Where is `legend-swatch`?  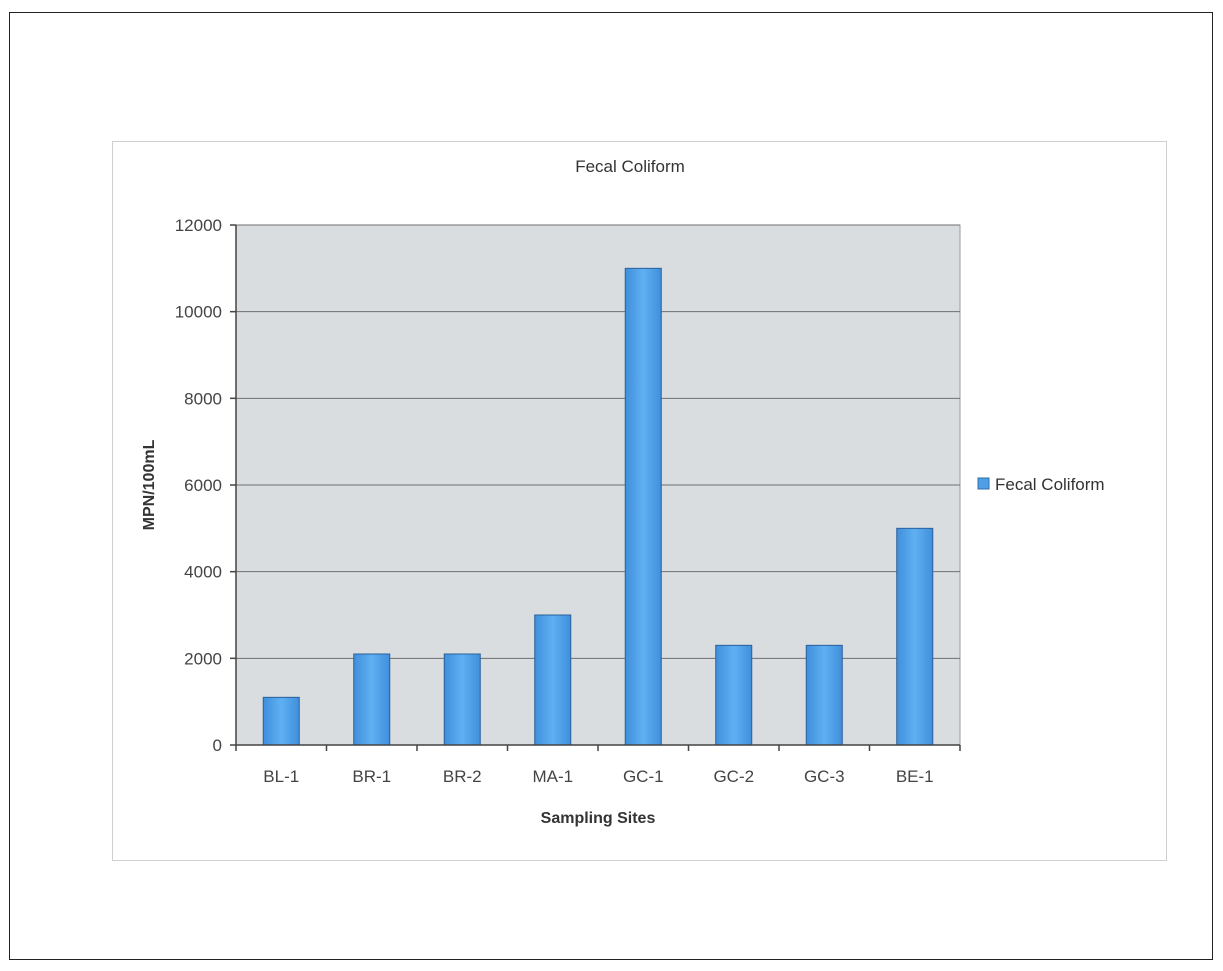
legend-swatch is located at coordinates (983, 483).